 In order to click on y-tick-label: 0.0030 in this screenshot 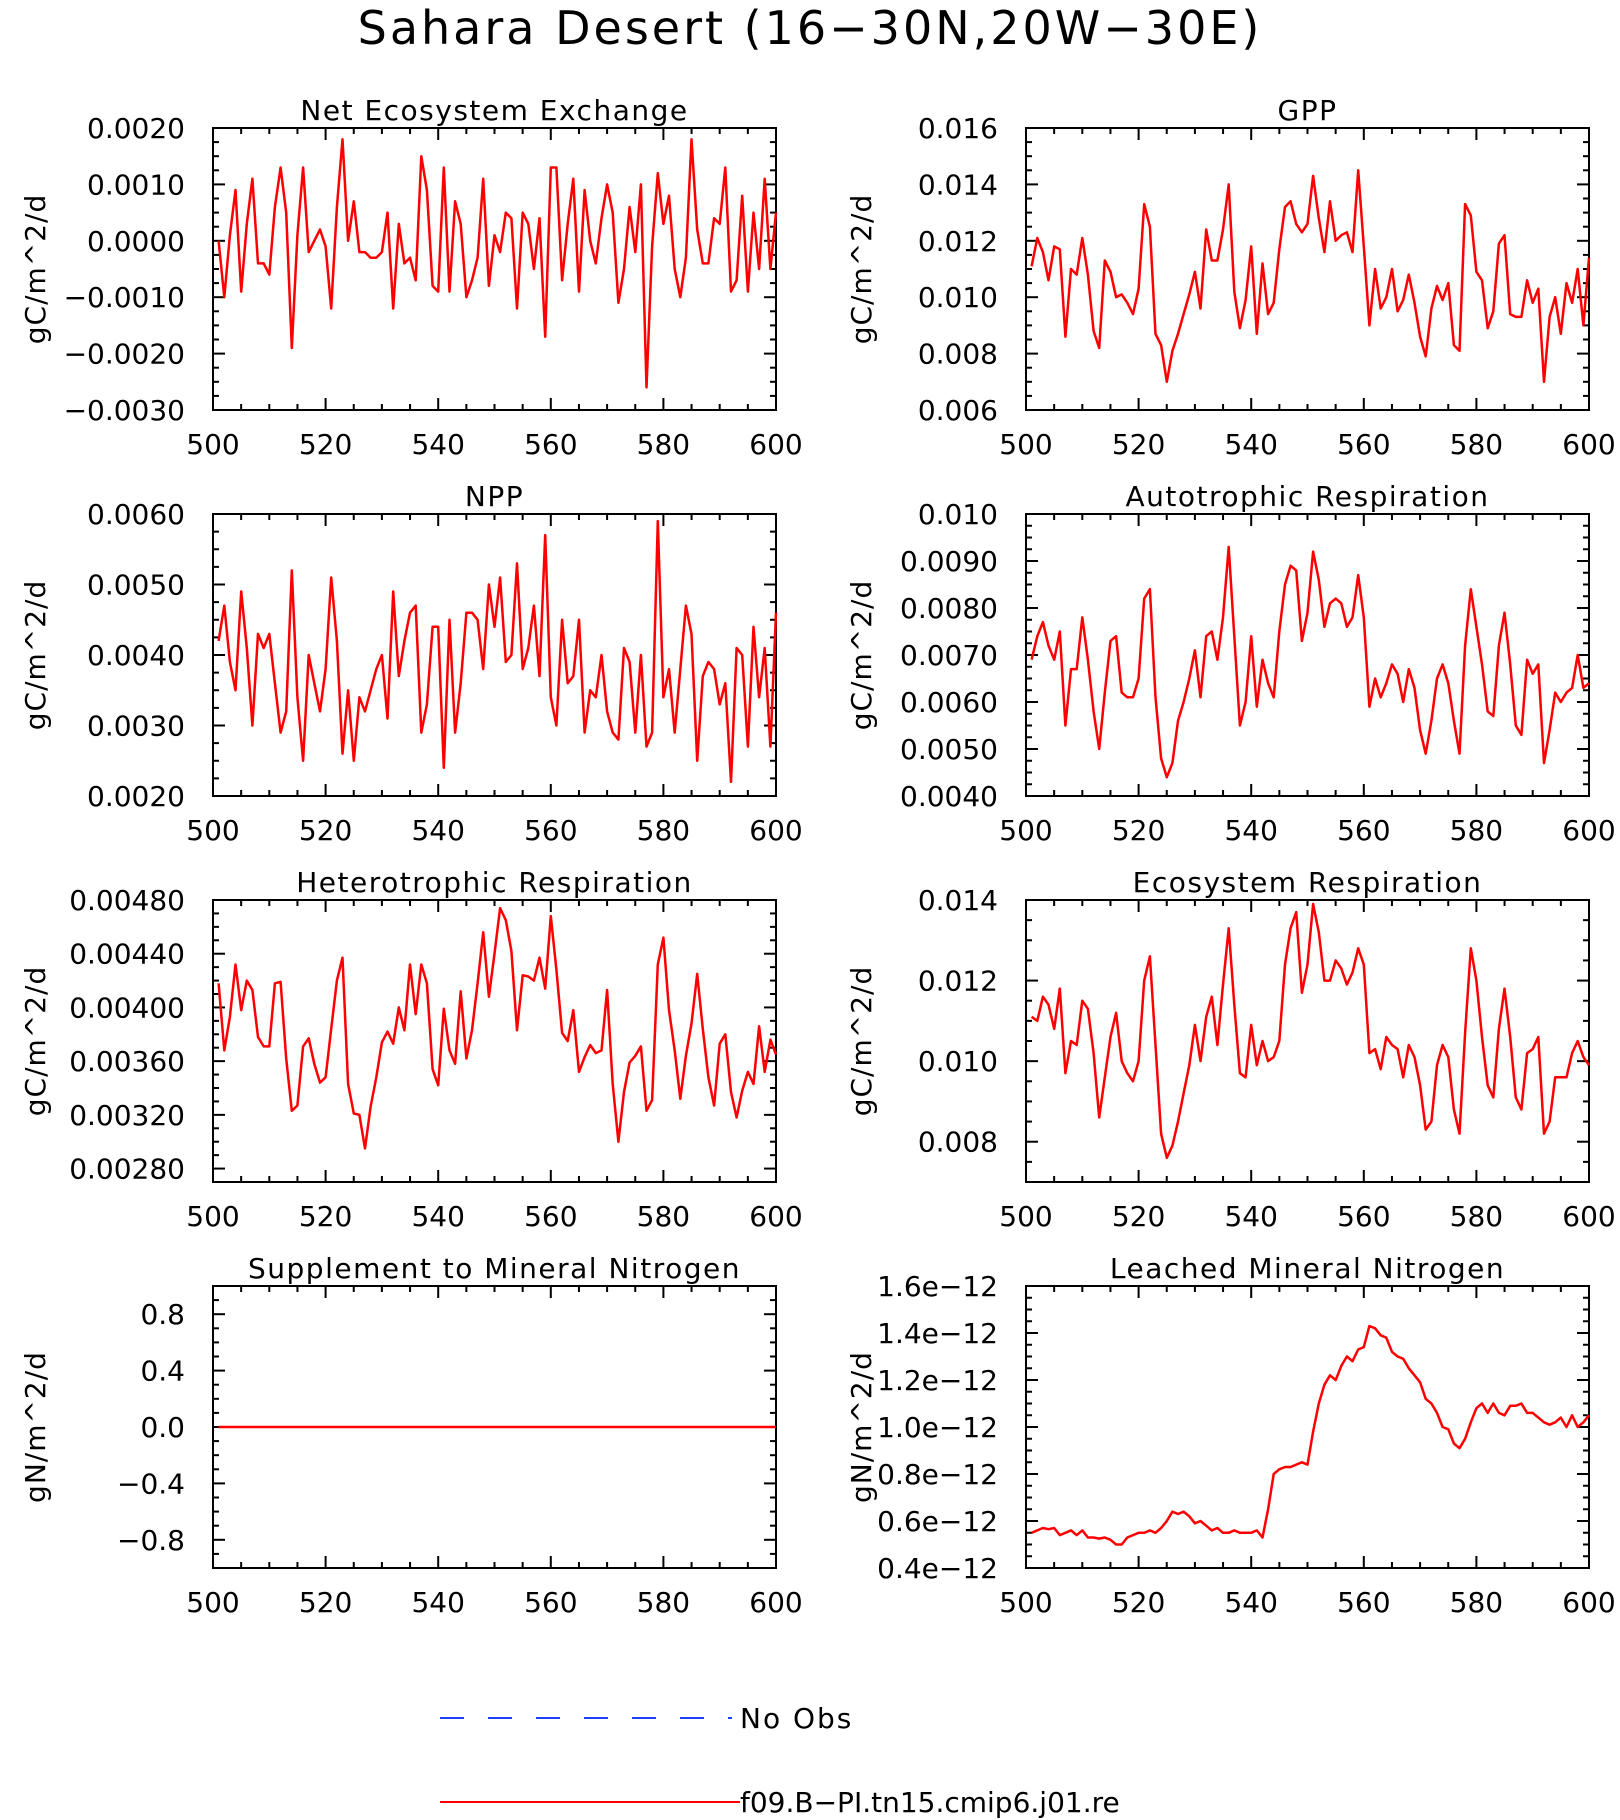, I will do `click(136, 726)`.